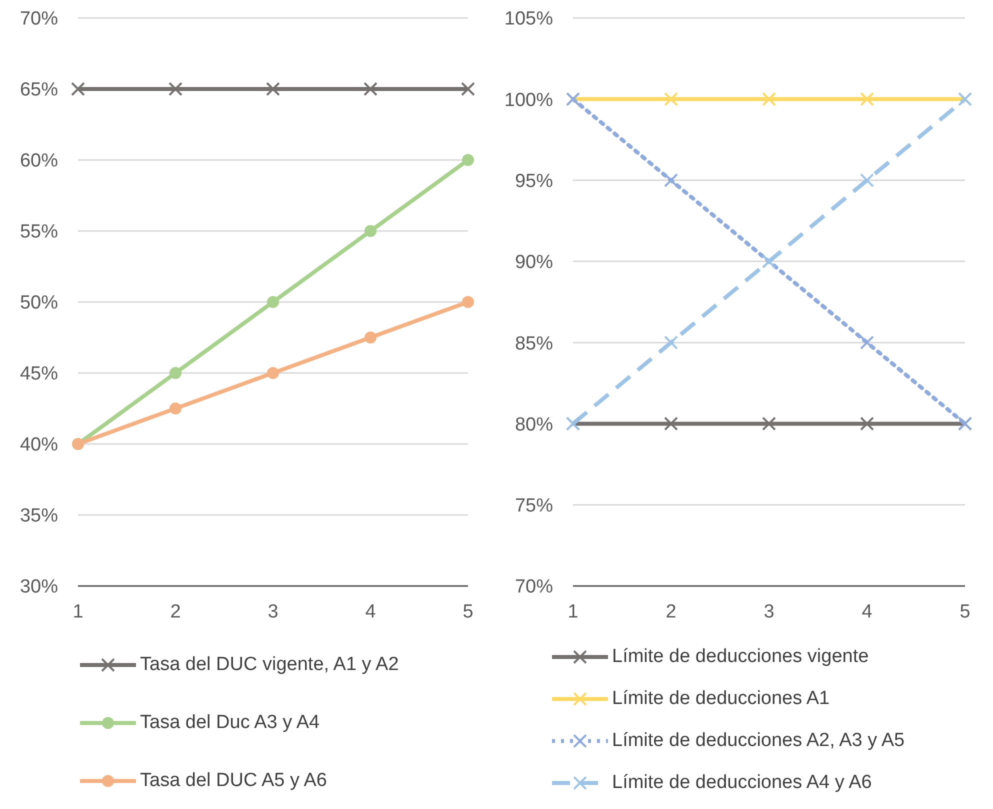  Describe the element at coordinates (534, 181) in the screenshot. I see `y-tick-label: 95%` at that location.